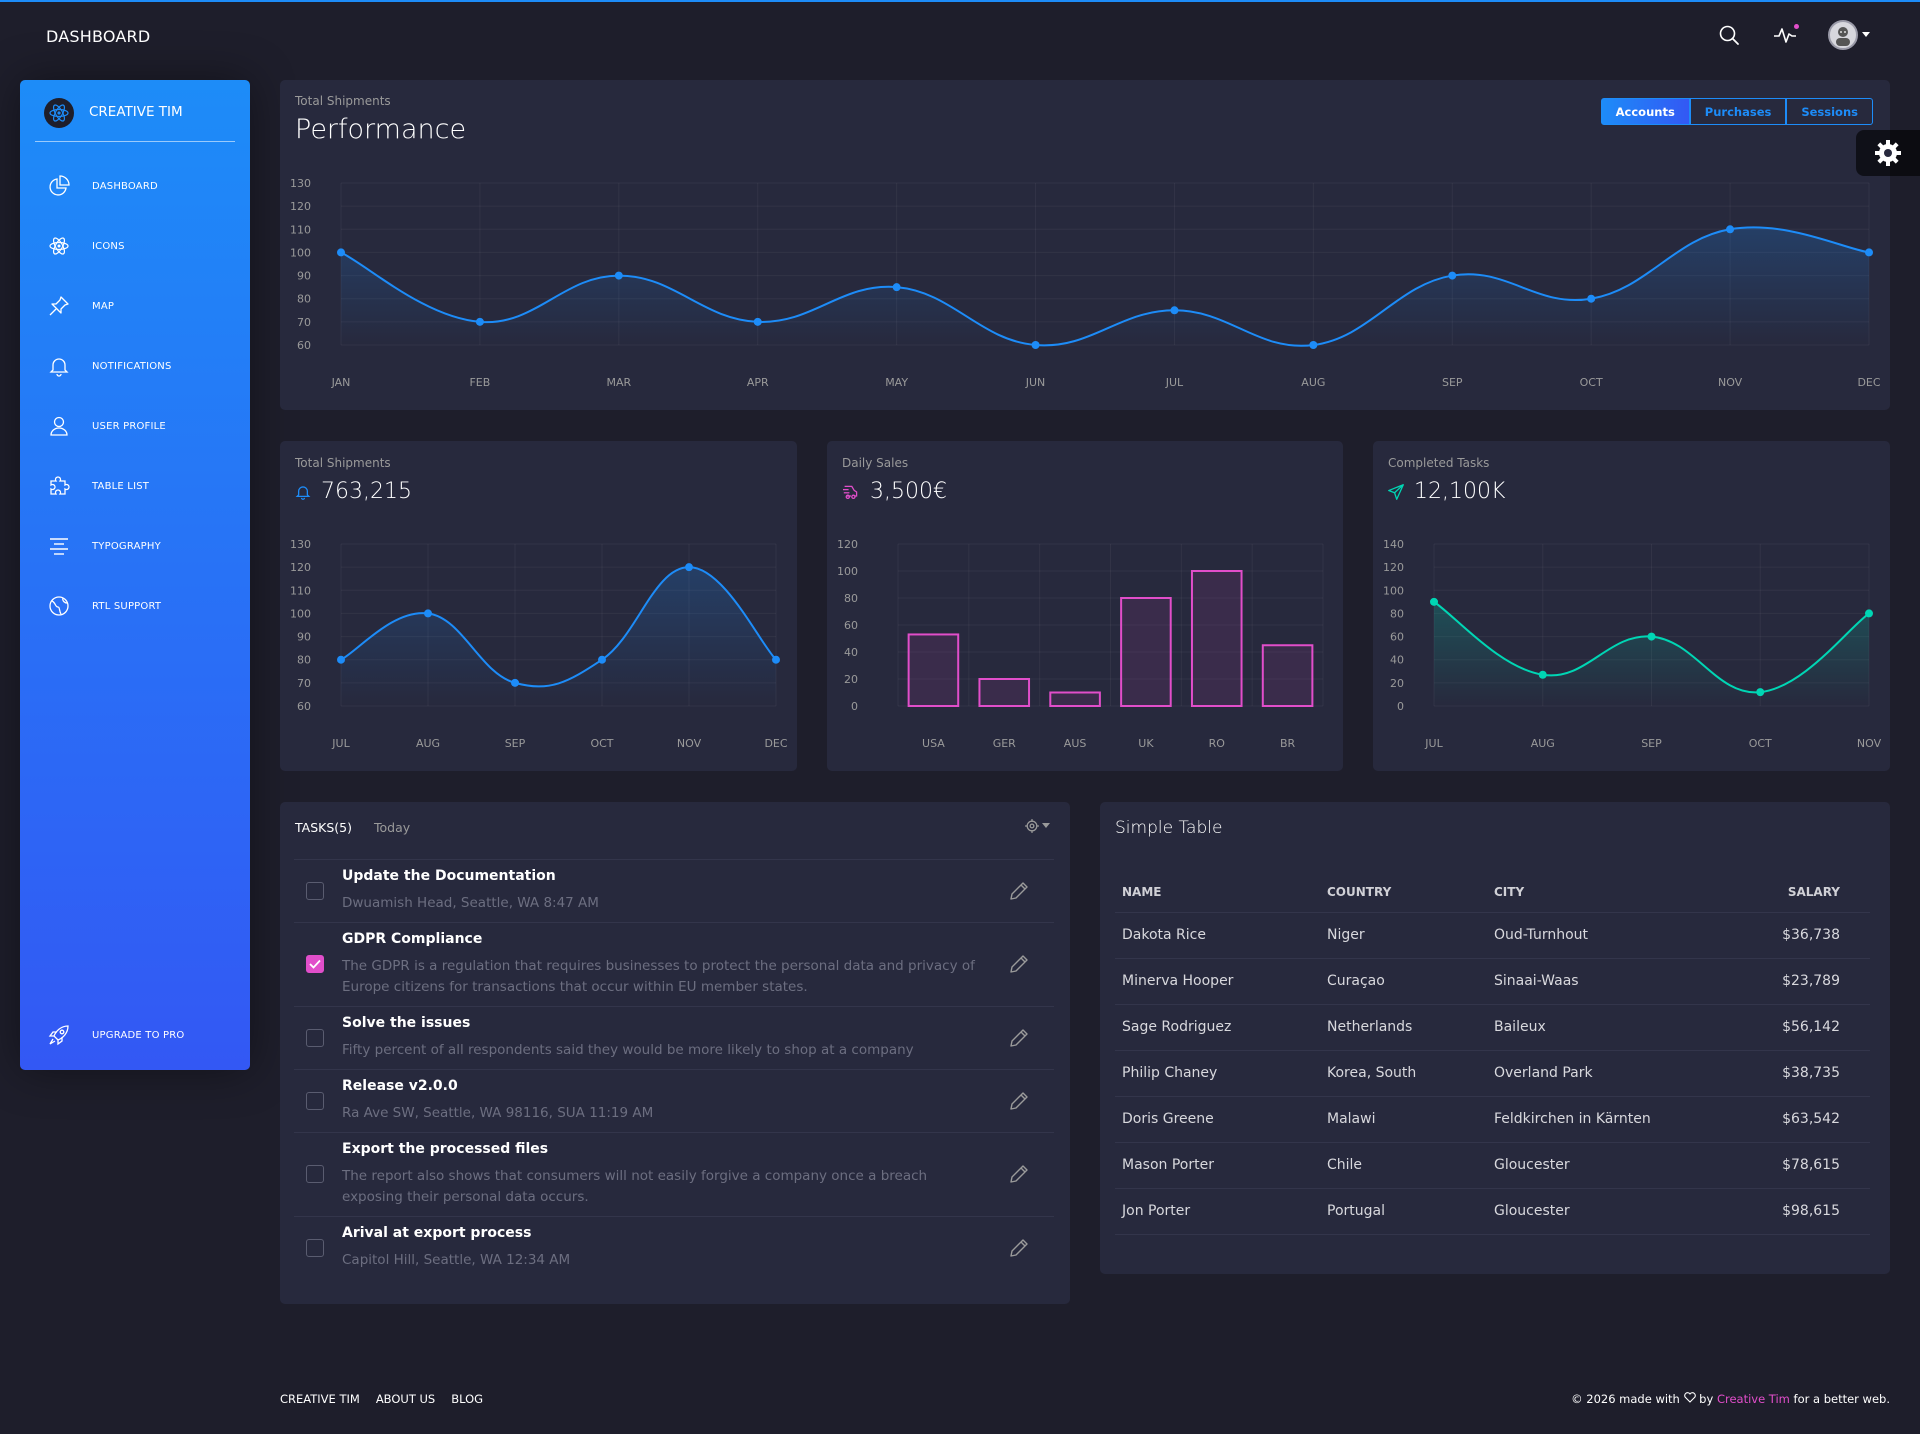  What do you see at coordinates (1393, 590) in the screenshot?
I see `y-tick-label: 100` at bounding box center [1393, 590].